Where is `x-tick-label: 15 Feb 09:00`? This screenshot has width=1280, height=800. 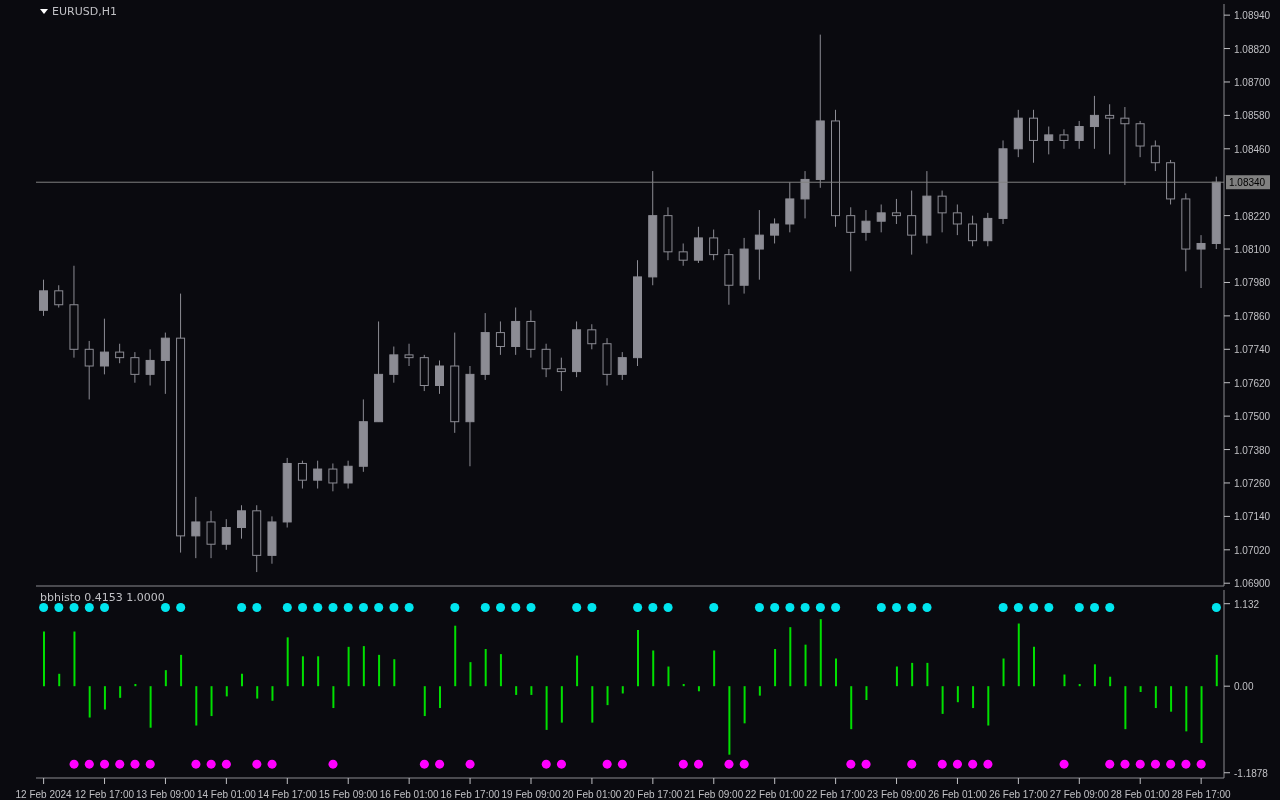 x-tick-label: 15 Feb 09:00 is located at coordinates (348, 794).